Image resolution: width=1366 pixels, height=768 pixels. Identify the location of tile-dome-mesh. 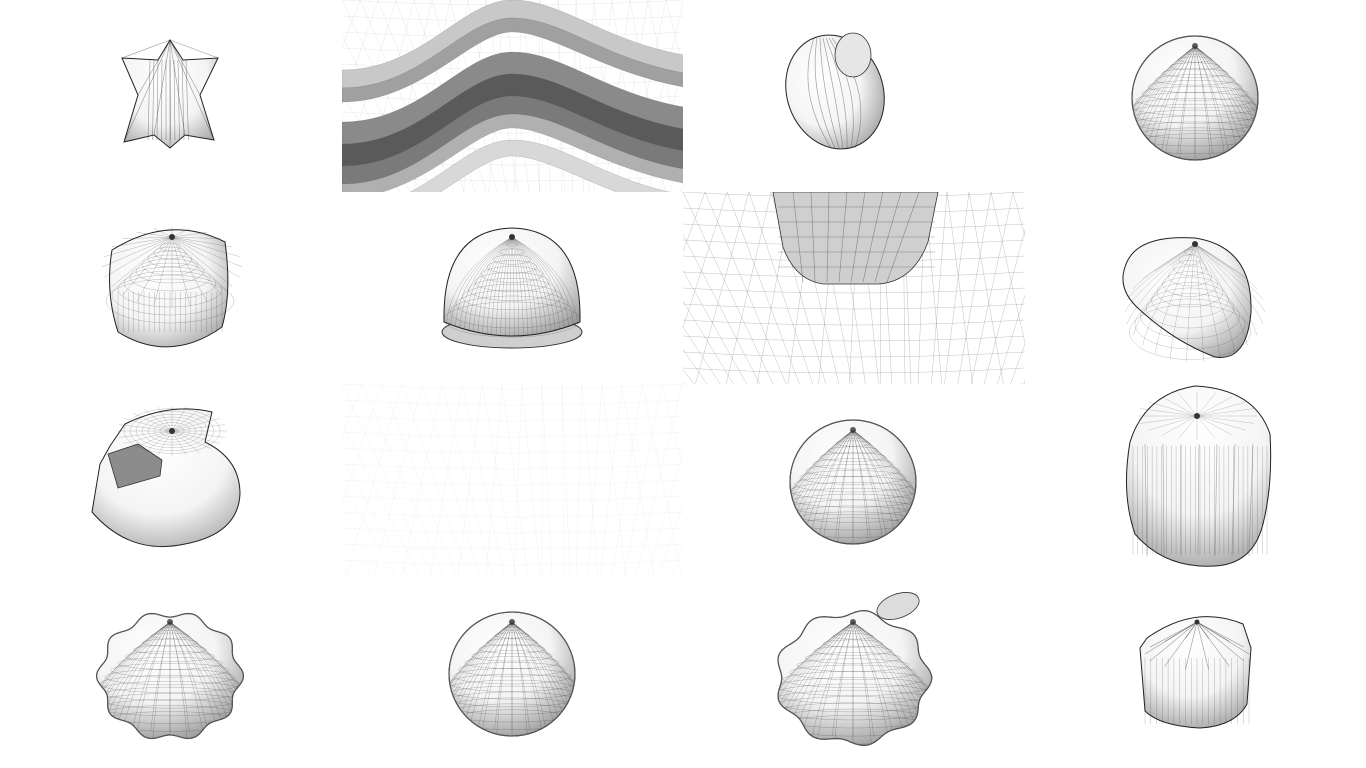
(512, 288).